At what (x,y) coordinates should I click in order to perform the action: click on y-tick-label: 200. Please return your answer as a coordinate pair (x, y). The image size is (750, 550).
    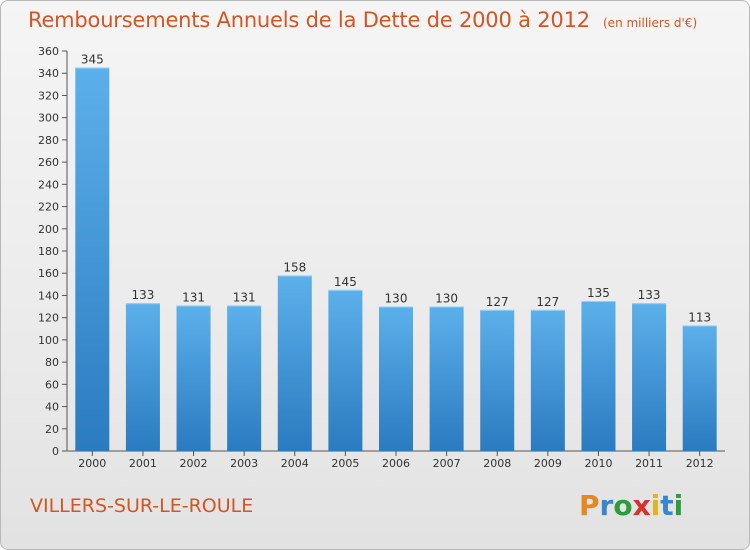
    Looking at the image, I should click on (48, 229).